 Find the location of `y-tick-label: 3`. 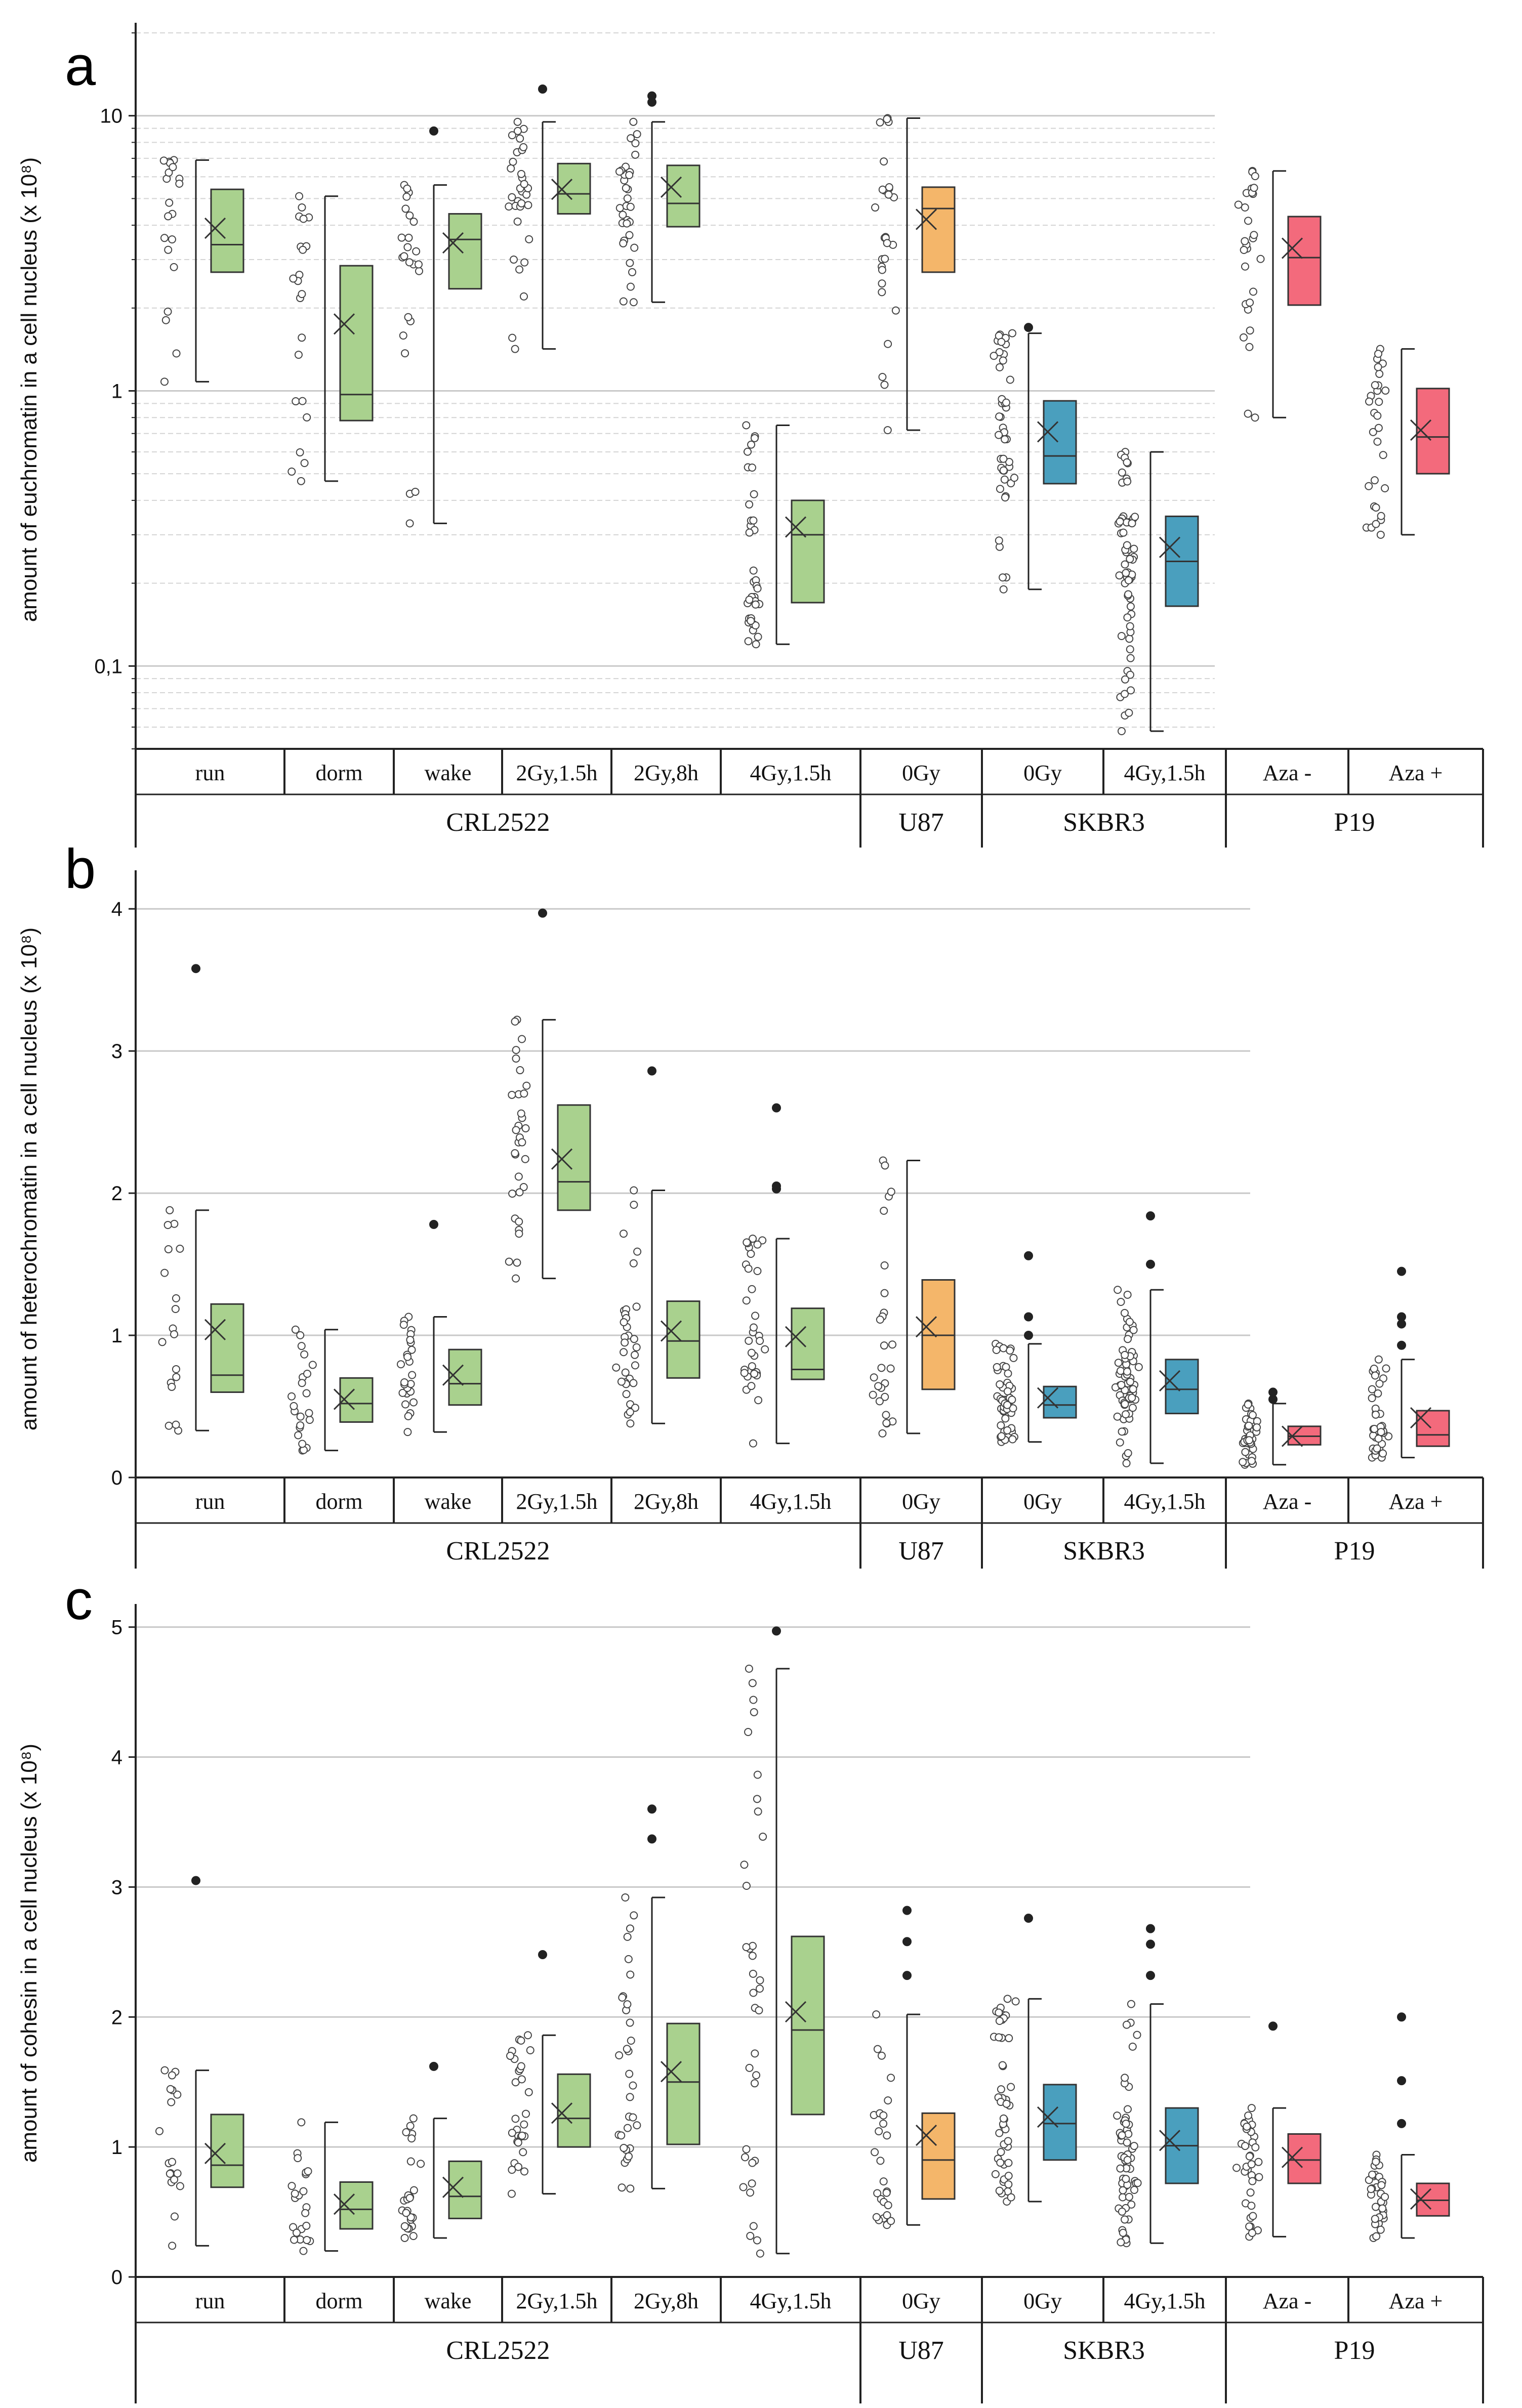

y-tick-label: 3 is located at coordinates (117, 1052).